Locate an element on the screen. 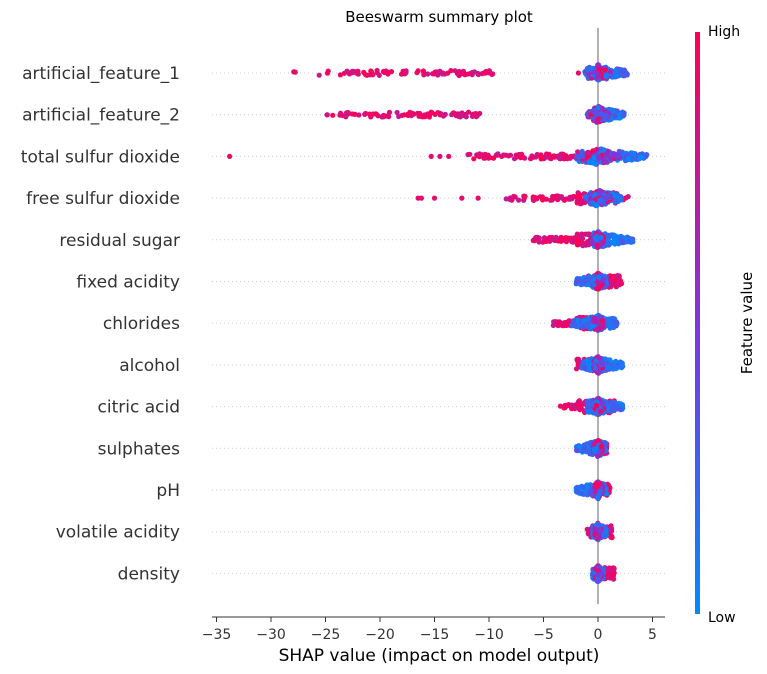  feature-label: artificial_feature_1 is located at coordinates (101, 74).